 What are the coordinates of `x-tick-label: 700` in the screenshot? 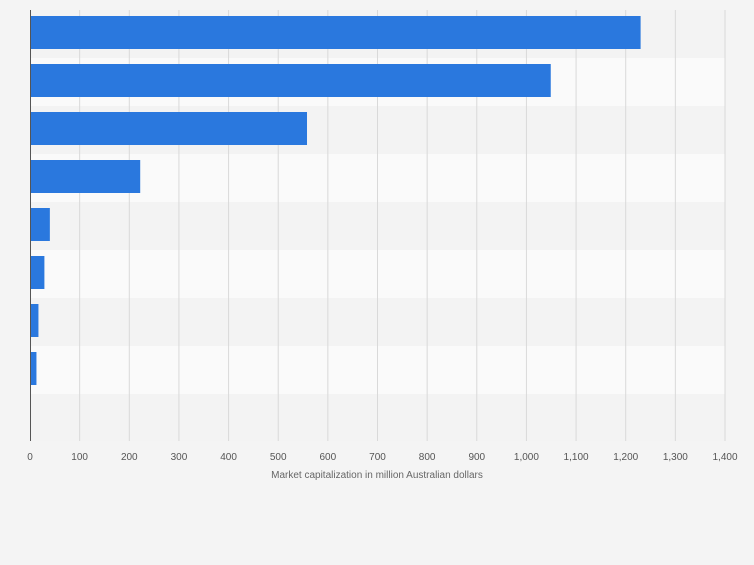 It's located at (377, 457).